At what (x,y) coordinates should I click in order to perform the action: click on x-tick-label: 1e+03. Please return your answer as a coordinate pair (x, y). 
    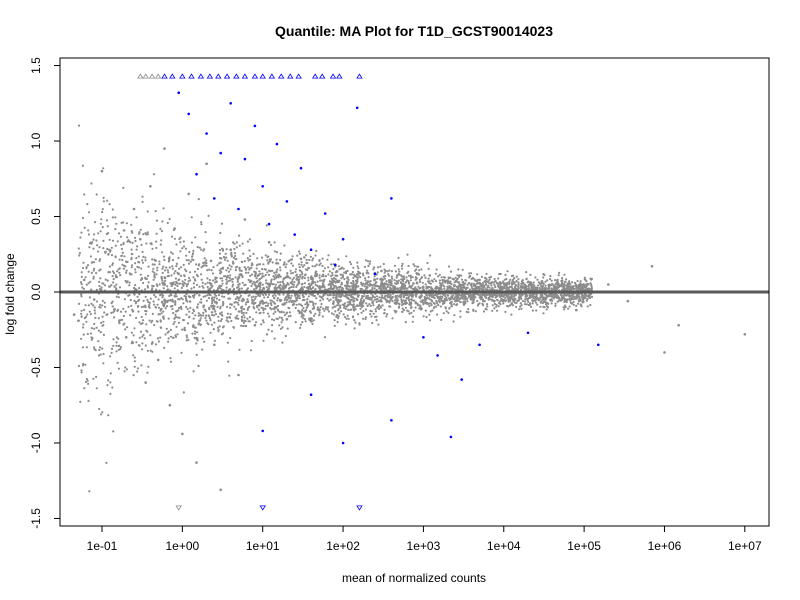
    Looking at the image, I should click on (424, 546).